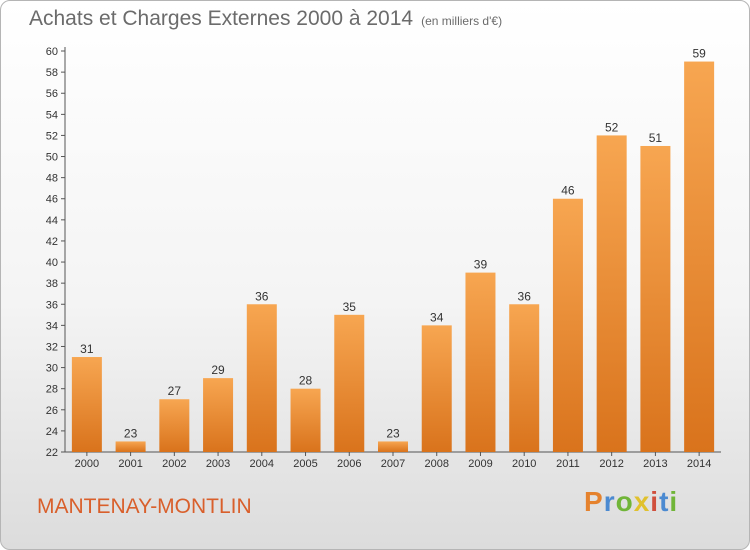 This screenshot has height=550, width=750. Describe the element at coordinates (524, 378) in the screenshot. I see `bar-2010` at that location.